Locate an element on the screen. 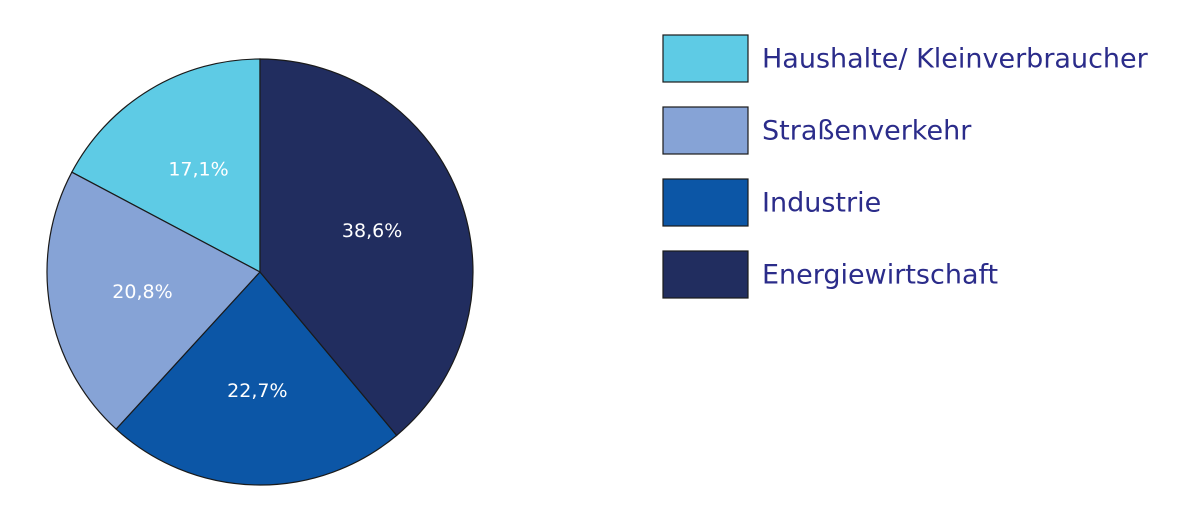  value-label: 22,7% is located at coordinates (257, 391).